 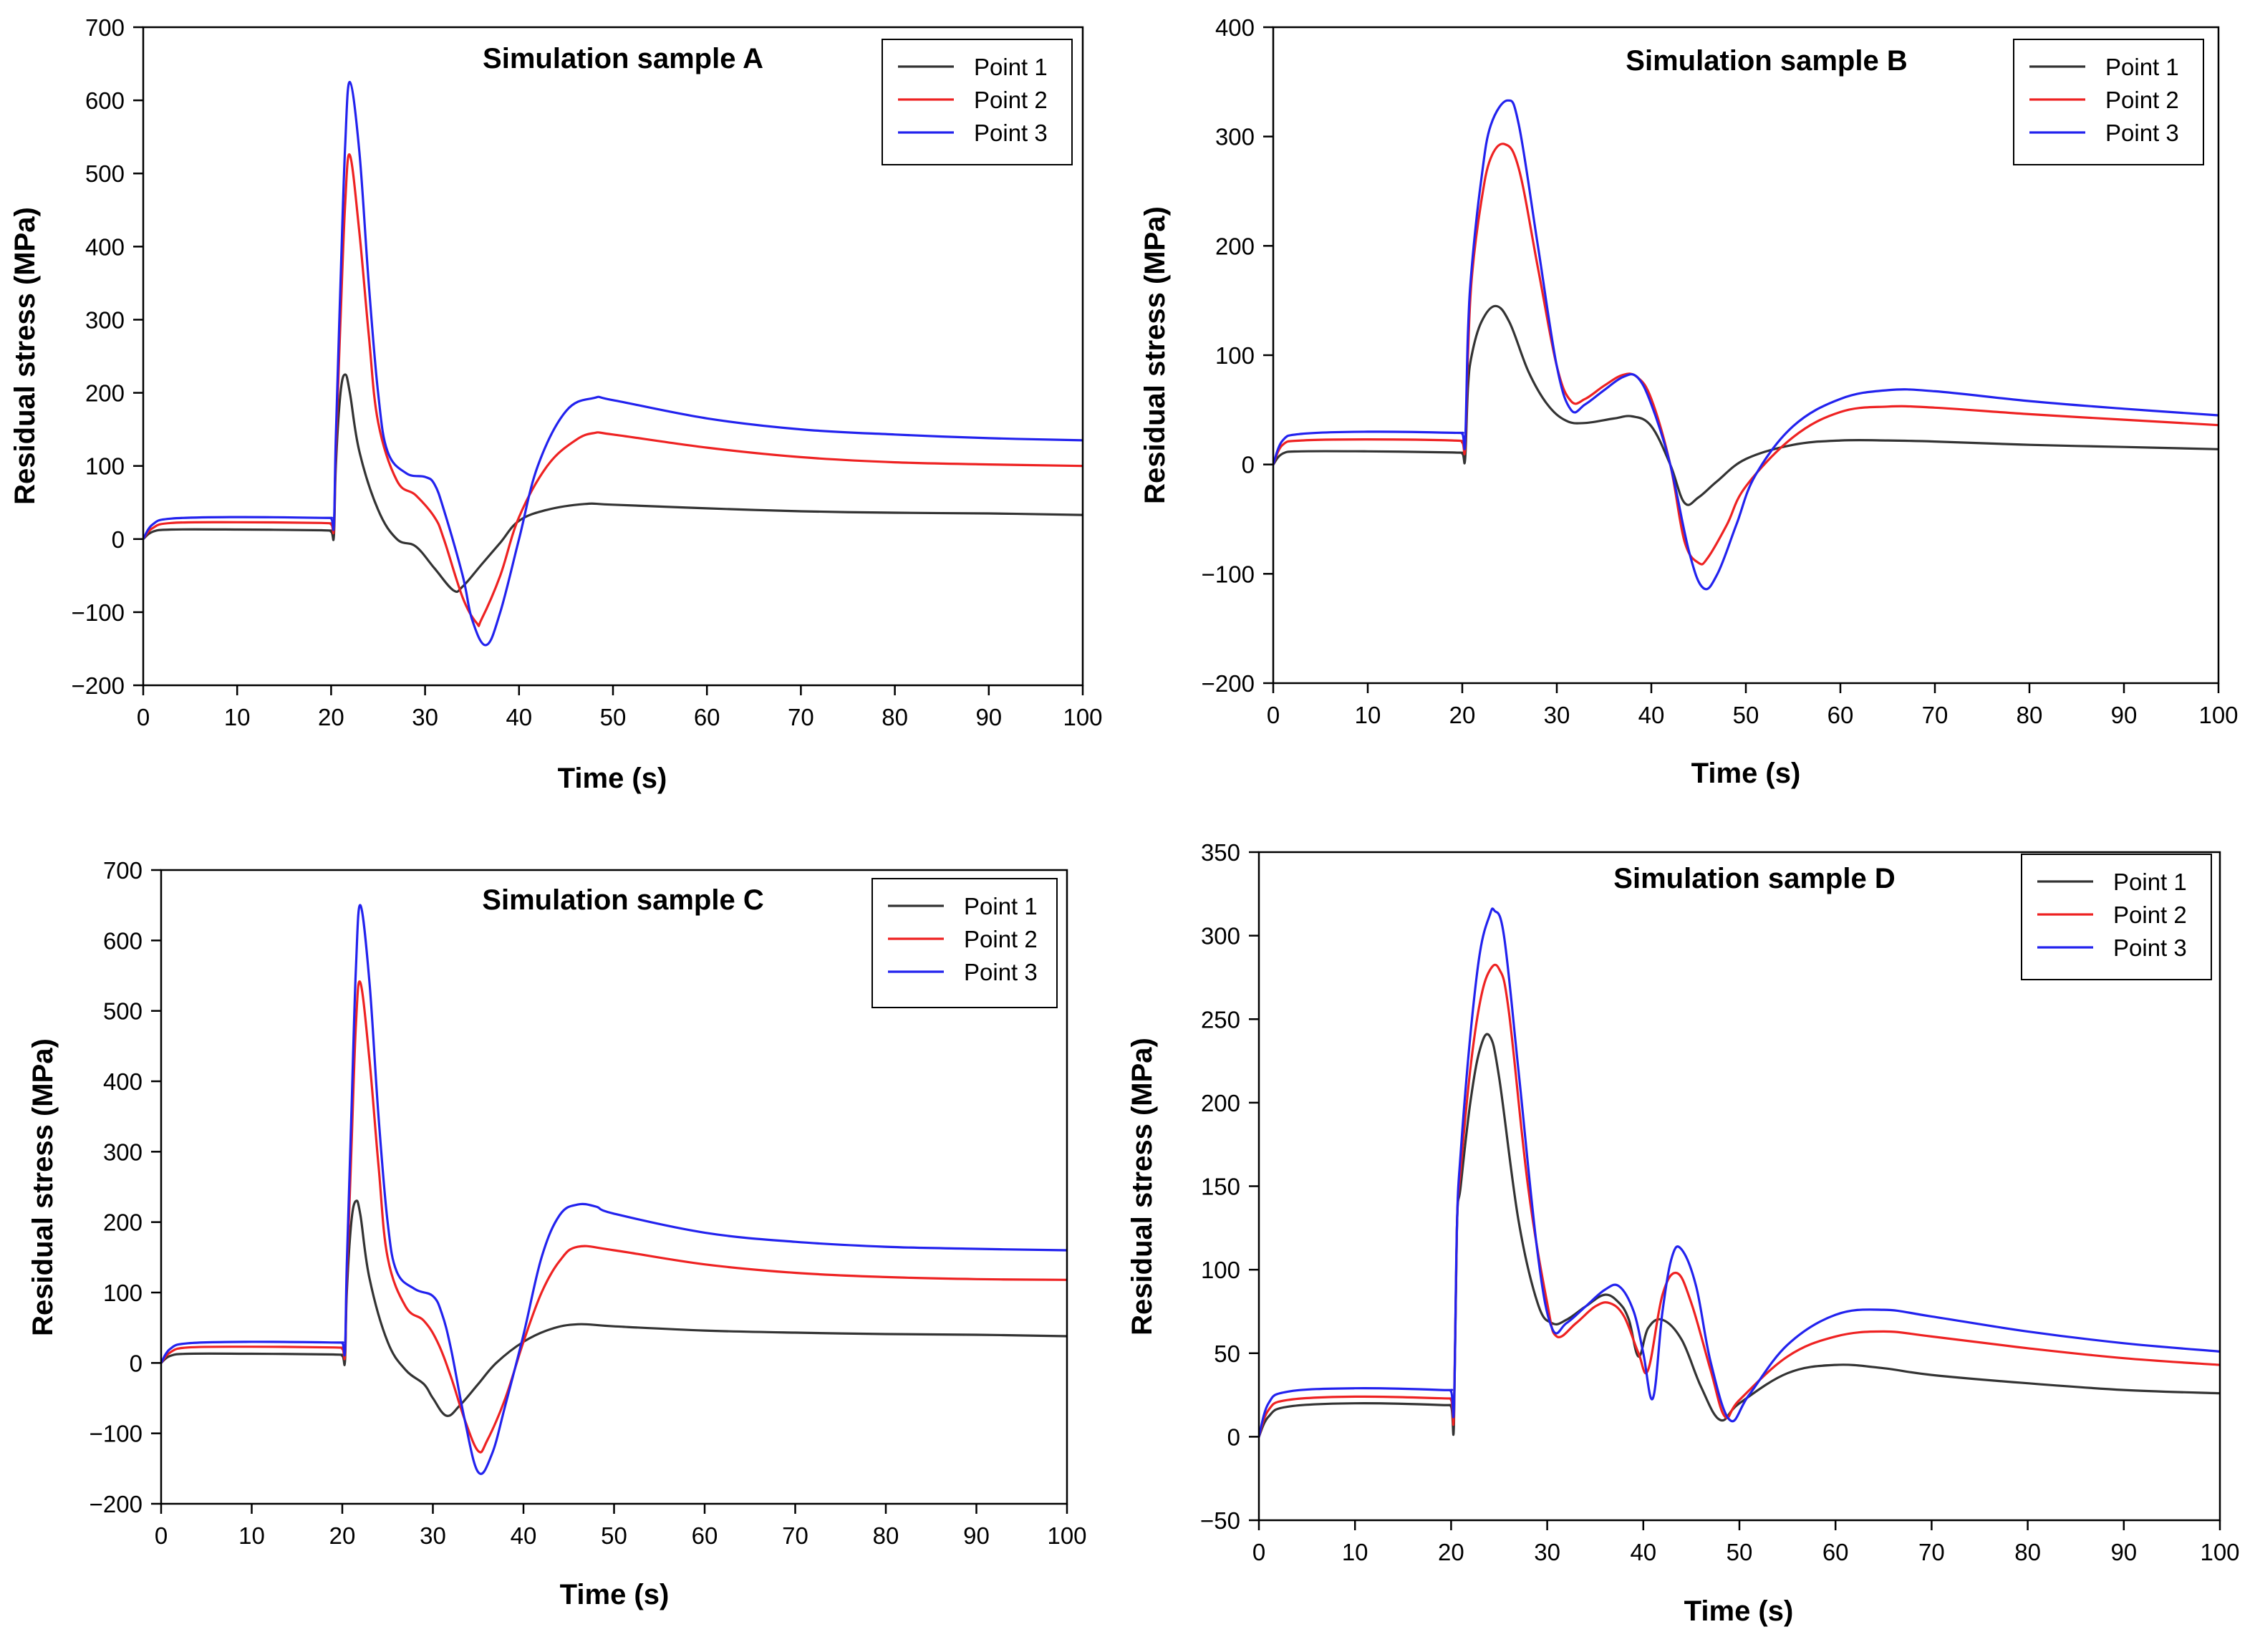 I want to click on legend-box, so click(x=2108, y=102).